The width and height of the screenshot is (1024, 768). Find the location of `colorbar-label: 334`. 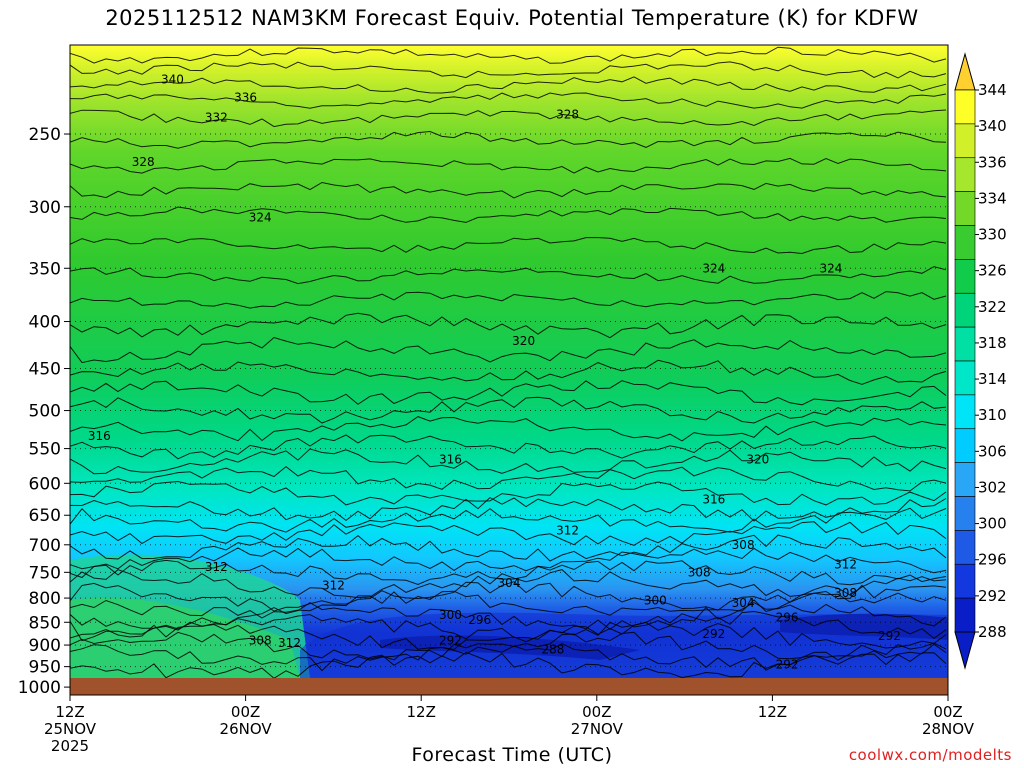

colorbar-label: 334 is located at coordinates (992, 198).